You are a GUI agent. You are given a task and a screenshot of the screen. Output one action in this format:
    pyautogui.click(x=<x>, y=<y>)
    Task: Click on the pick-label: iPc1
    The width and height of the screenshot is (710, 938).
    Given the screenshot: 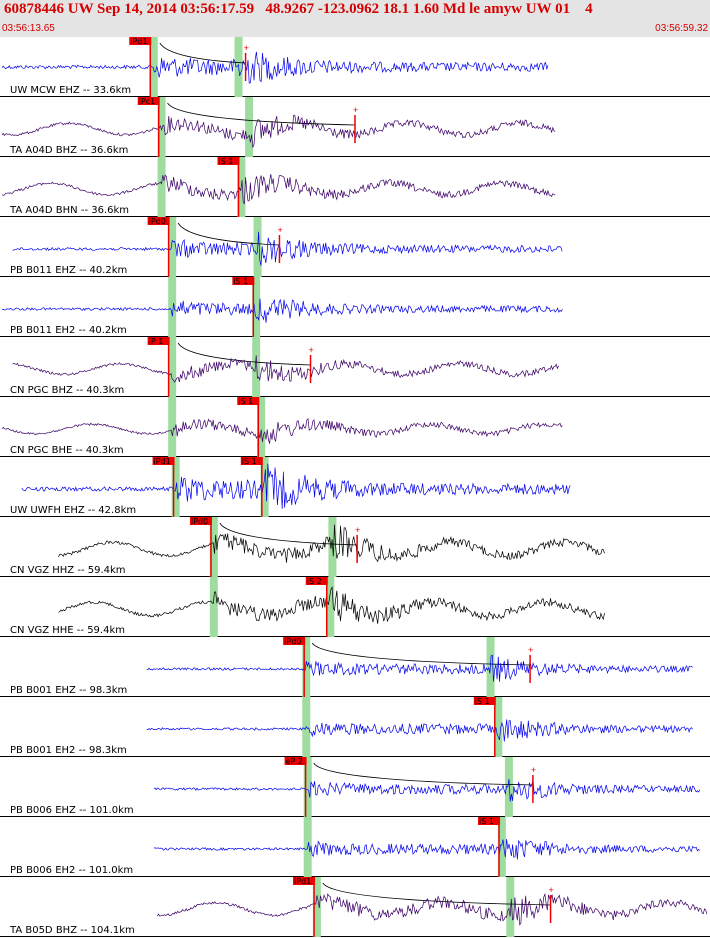 What is the action you would take?
    pyautogui.click(x=147, y=101)
    